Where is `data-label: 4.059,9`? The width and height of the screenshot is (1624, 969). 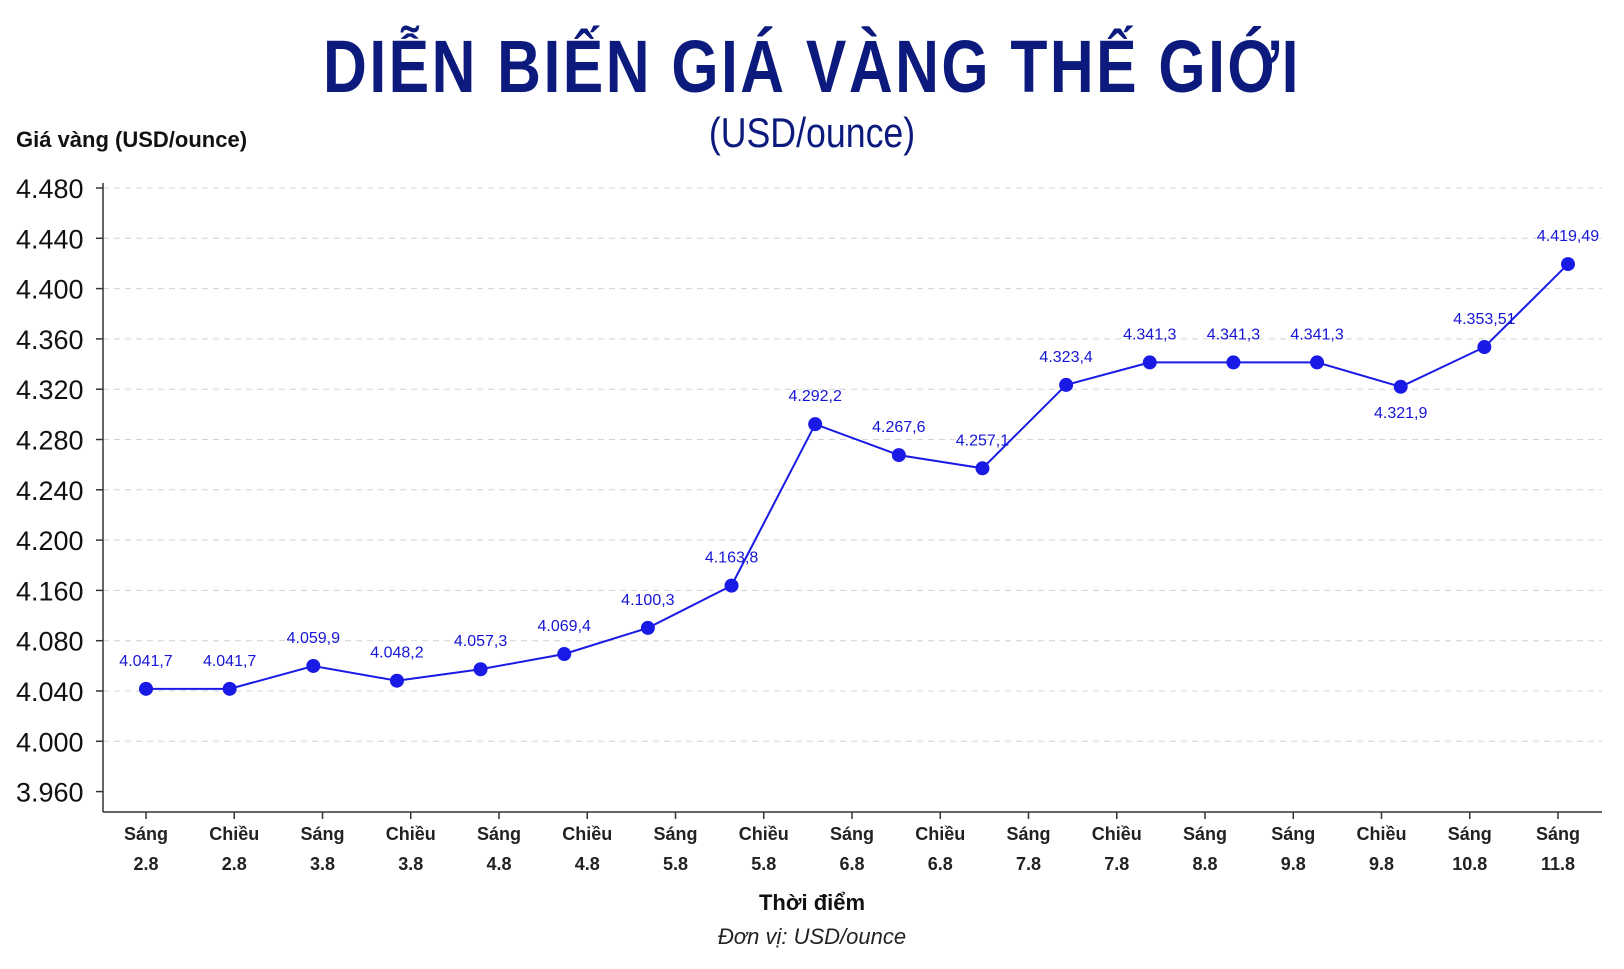
data-label: 4.059,9 is located at coordinates (313, 638).